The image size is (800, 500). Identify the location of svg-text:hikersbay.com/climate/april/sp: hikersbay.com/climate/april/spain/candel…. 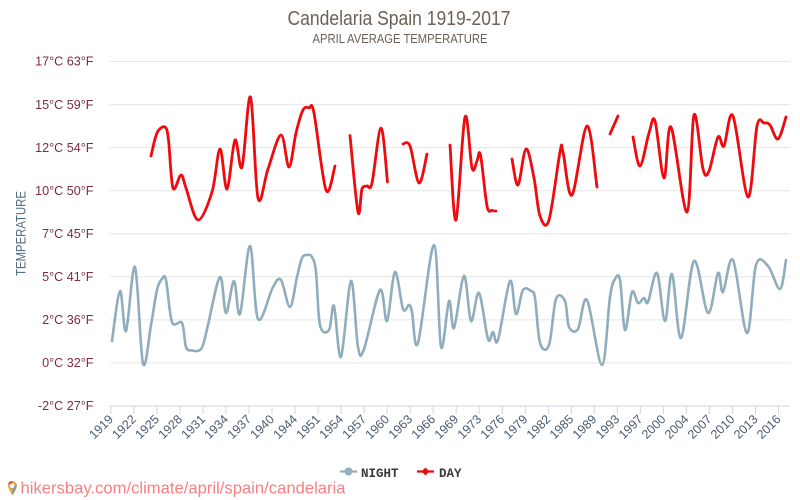
(184, 488).